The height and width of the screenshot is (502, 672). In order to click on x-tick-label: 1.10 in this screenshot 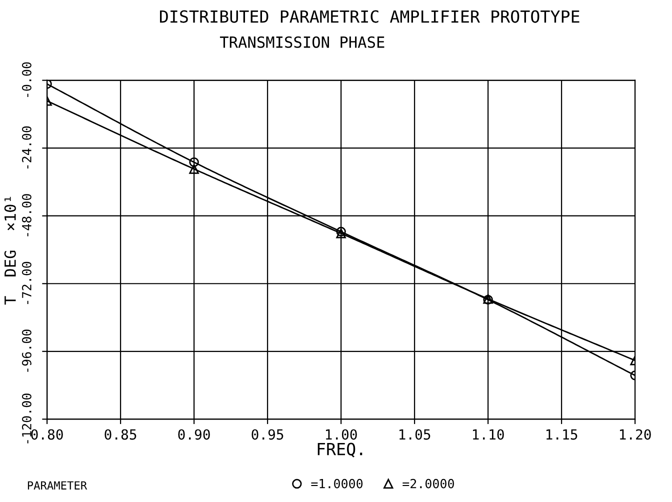, I will do `click(488, 434)`.